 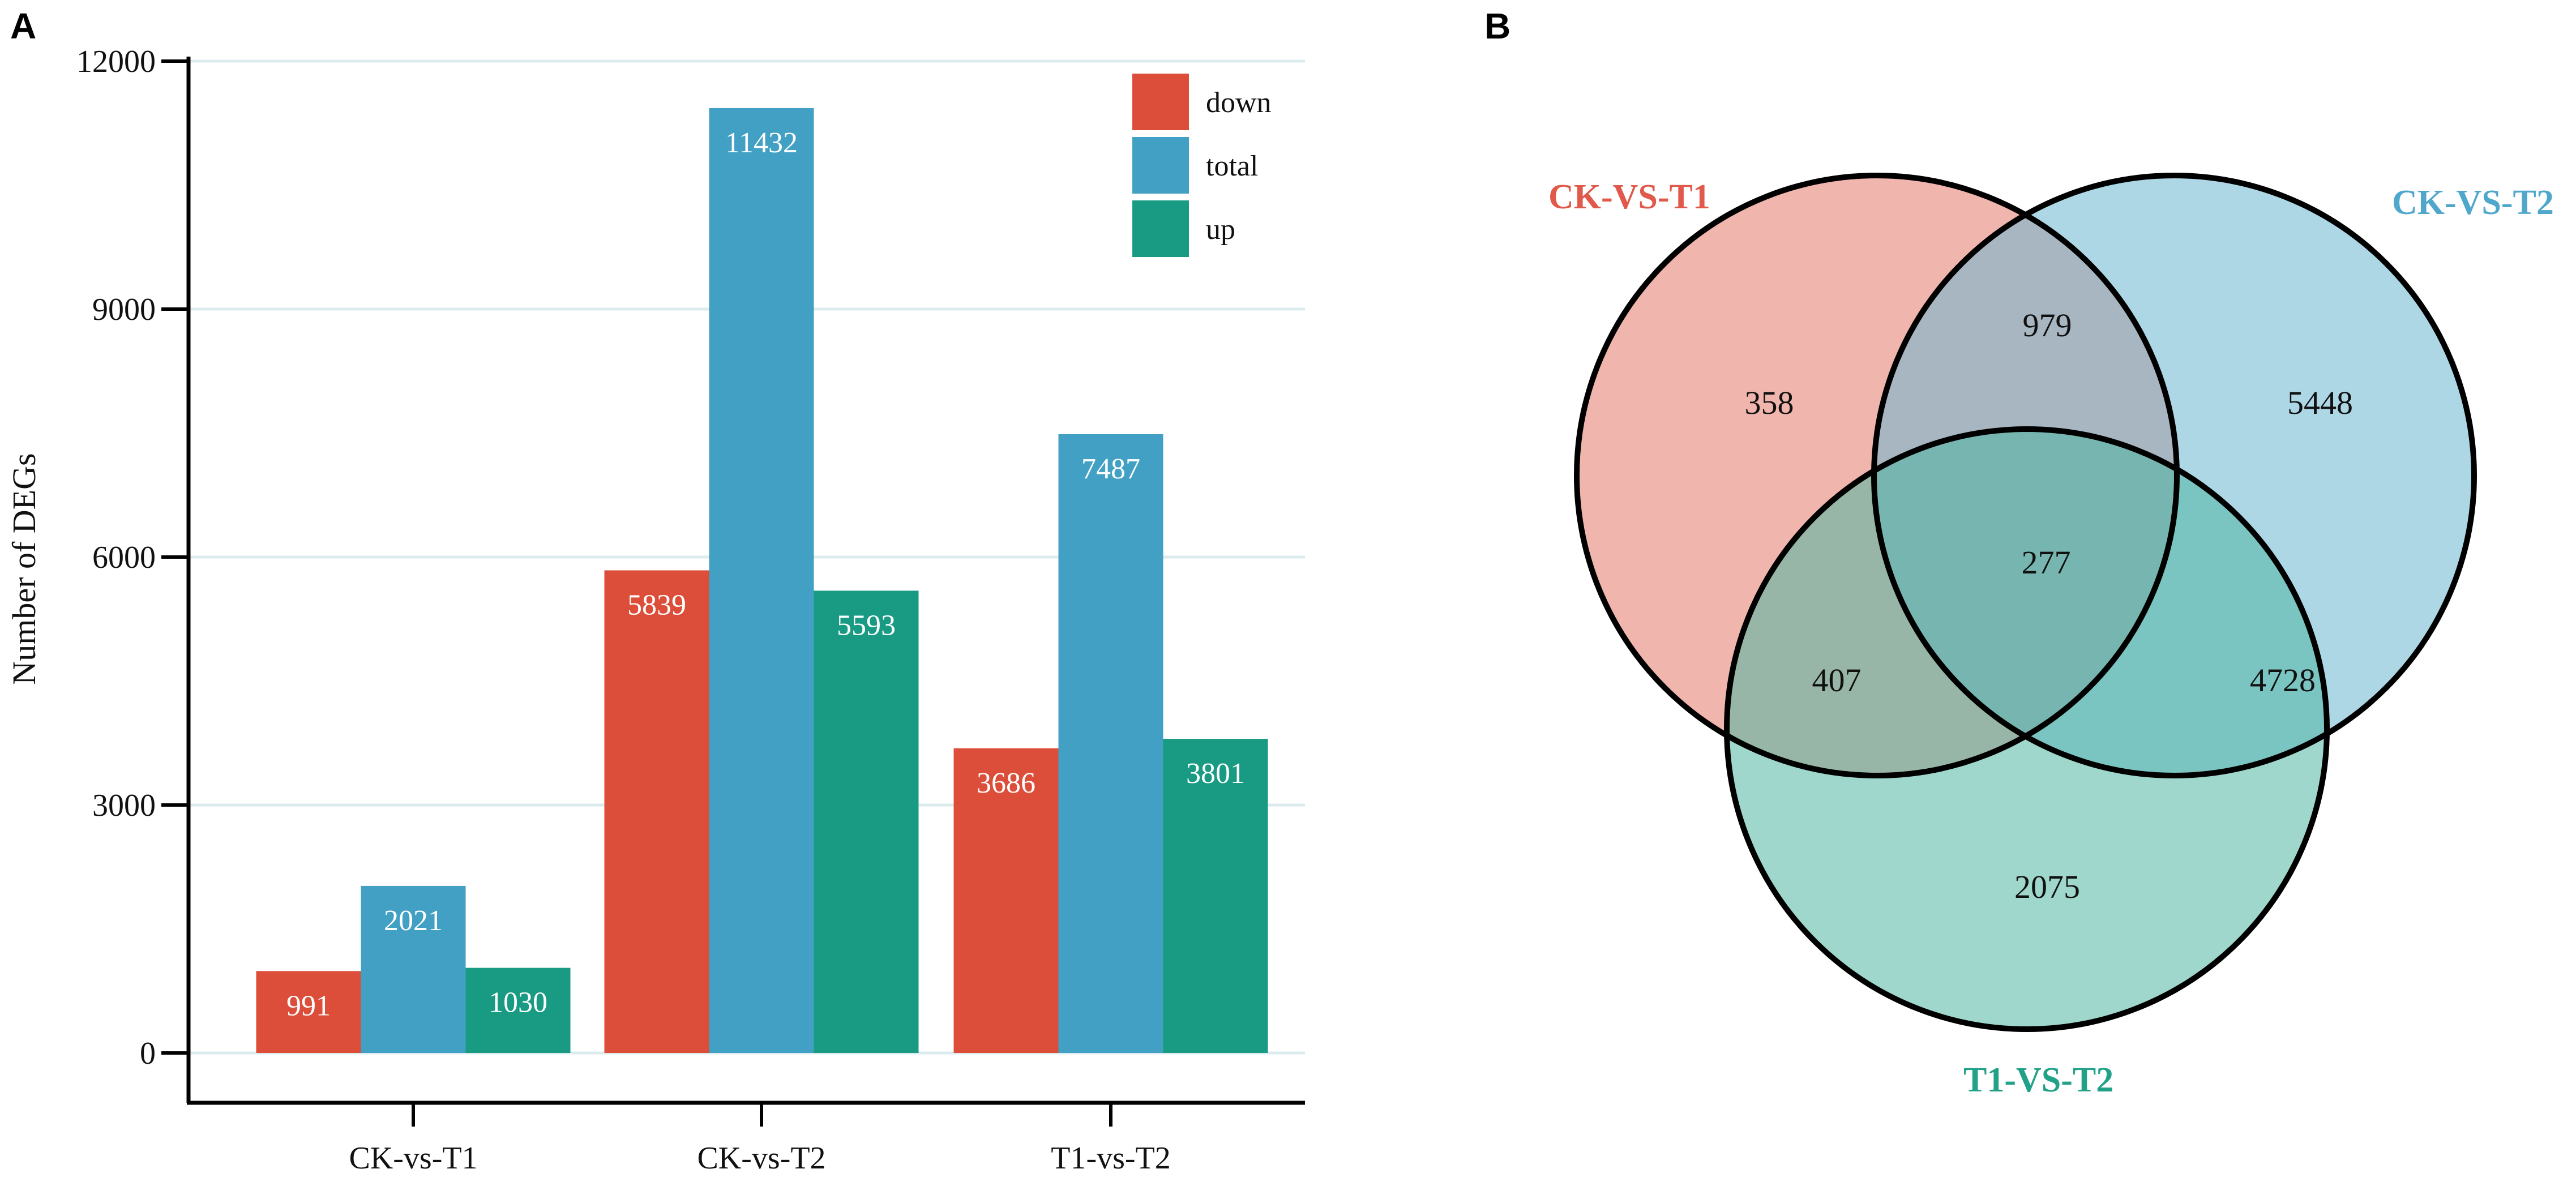 I want to click on y-ticks: 0 3000 6000 9000 12000, so click(x=132, y=557).